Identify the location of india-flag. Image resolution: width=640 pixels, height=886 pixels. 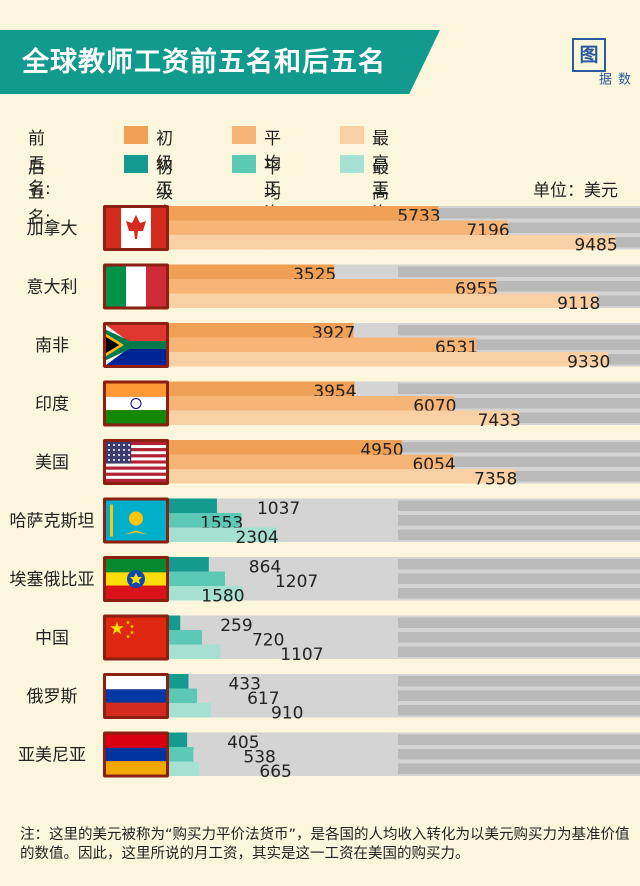
(136, 403).